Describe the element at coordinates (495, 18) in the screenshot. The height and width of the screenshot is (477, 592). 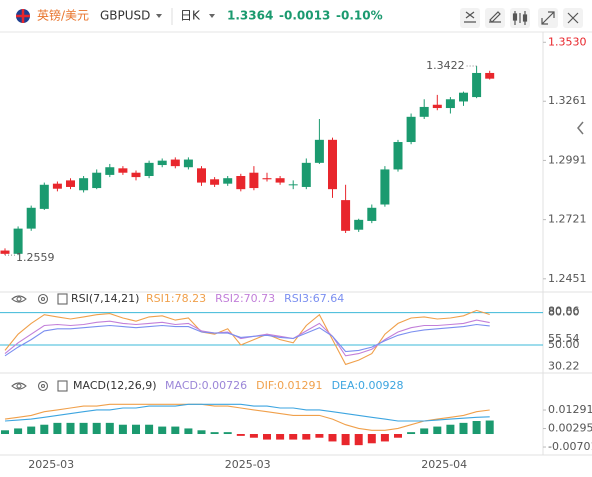
I see `draw-button` at that location.